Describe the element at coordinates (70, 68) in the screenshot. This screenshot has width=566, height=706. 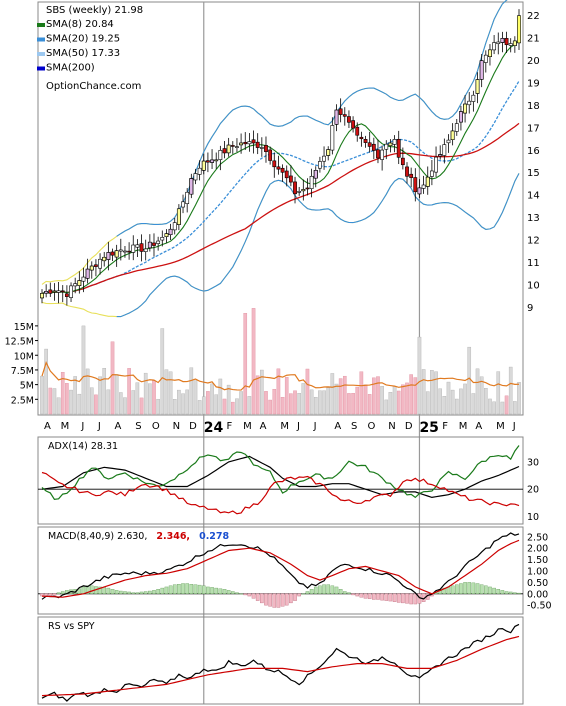
I see `legend-item: SMA(200)` at that location.